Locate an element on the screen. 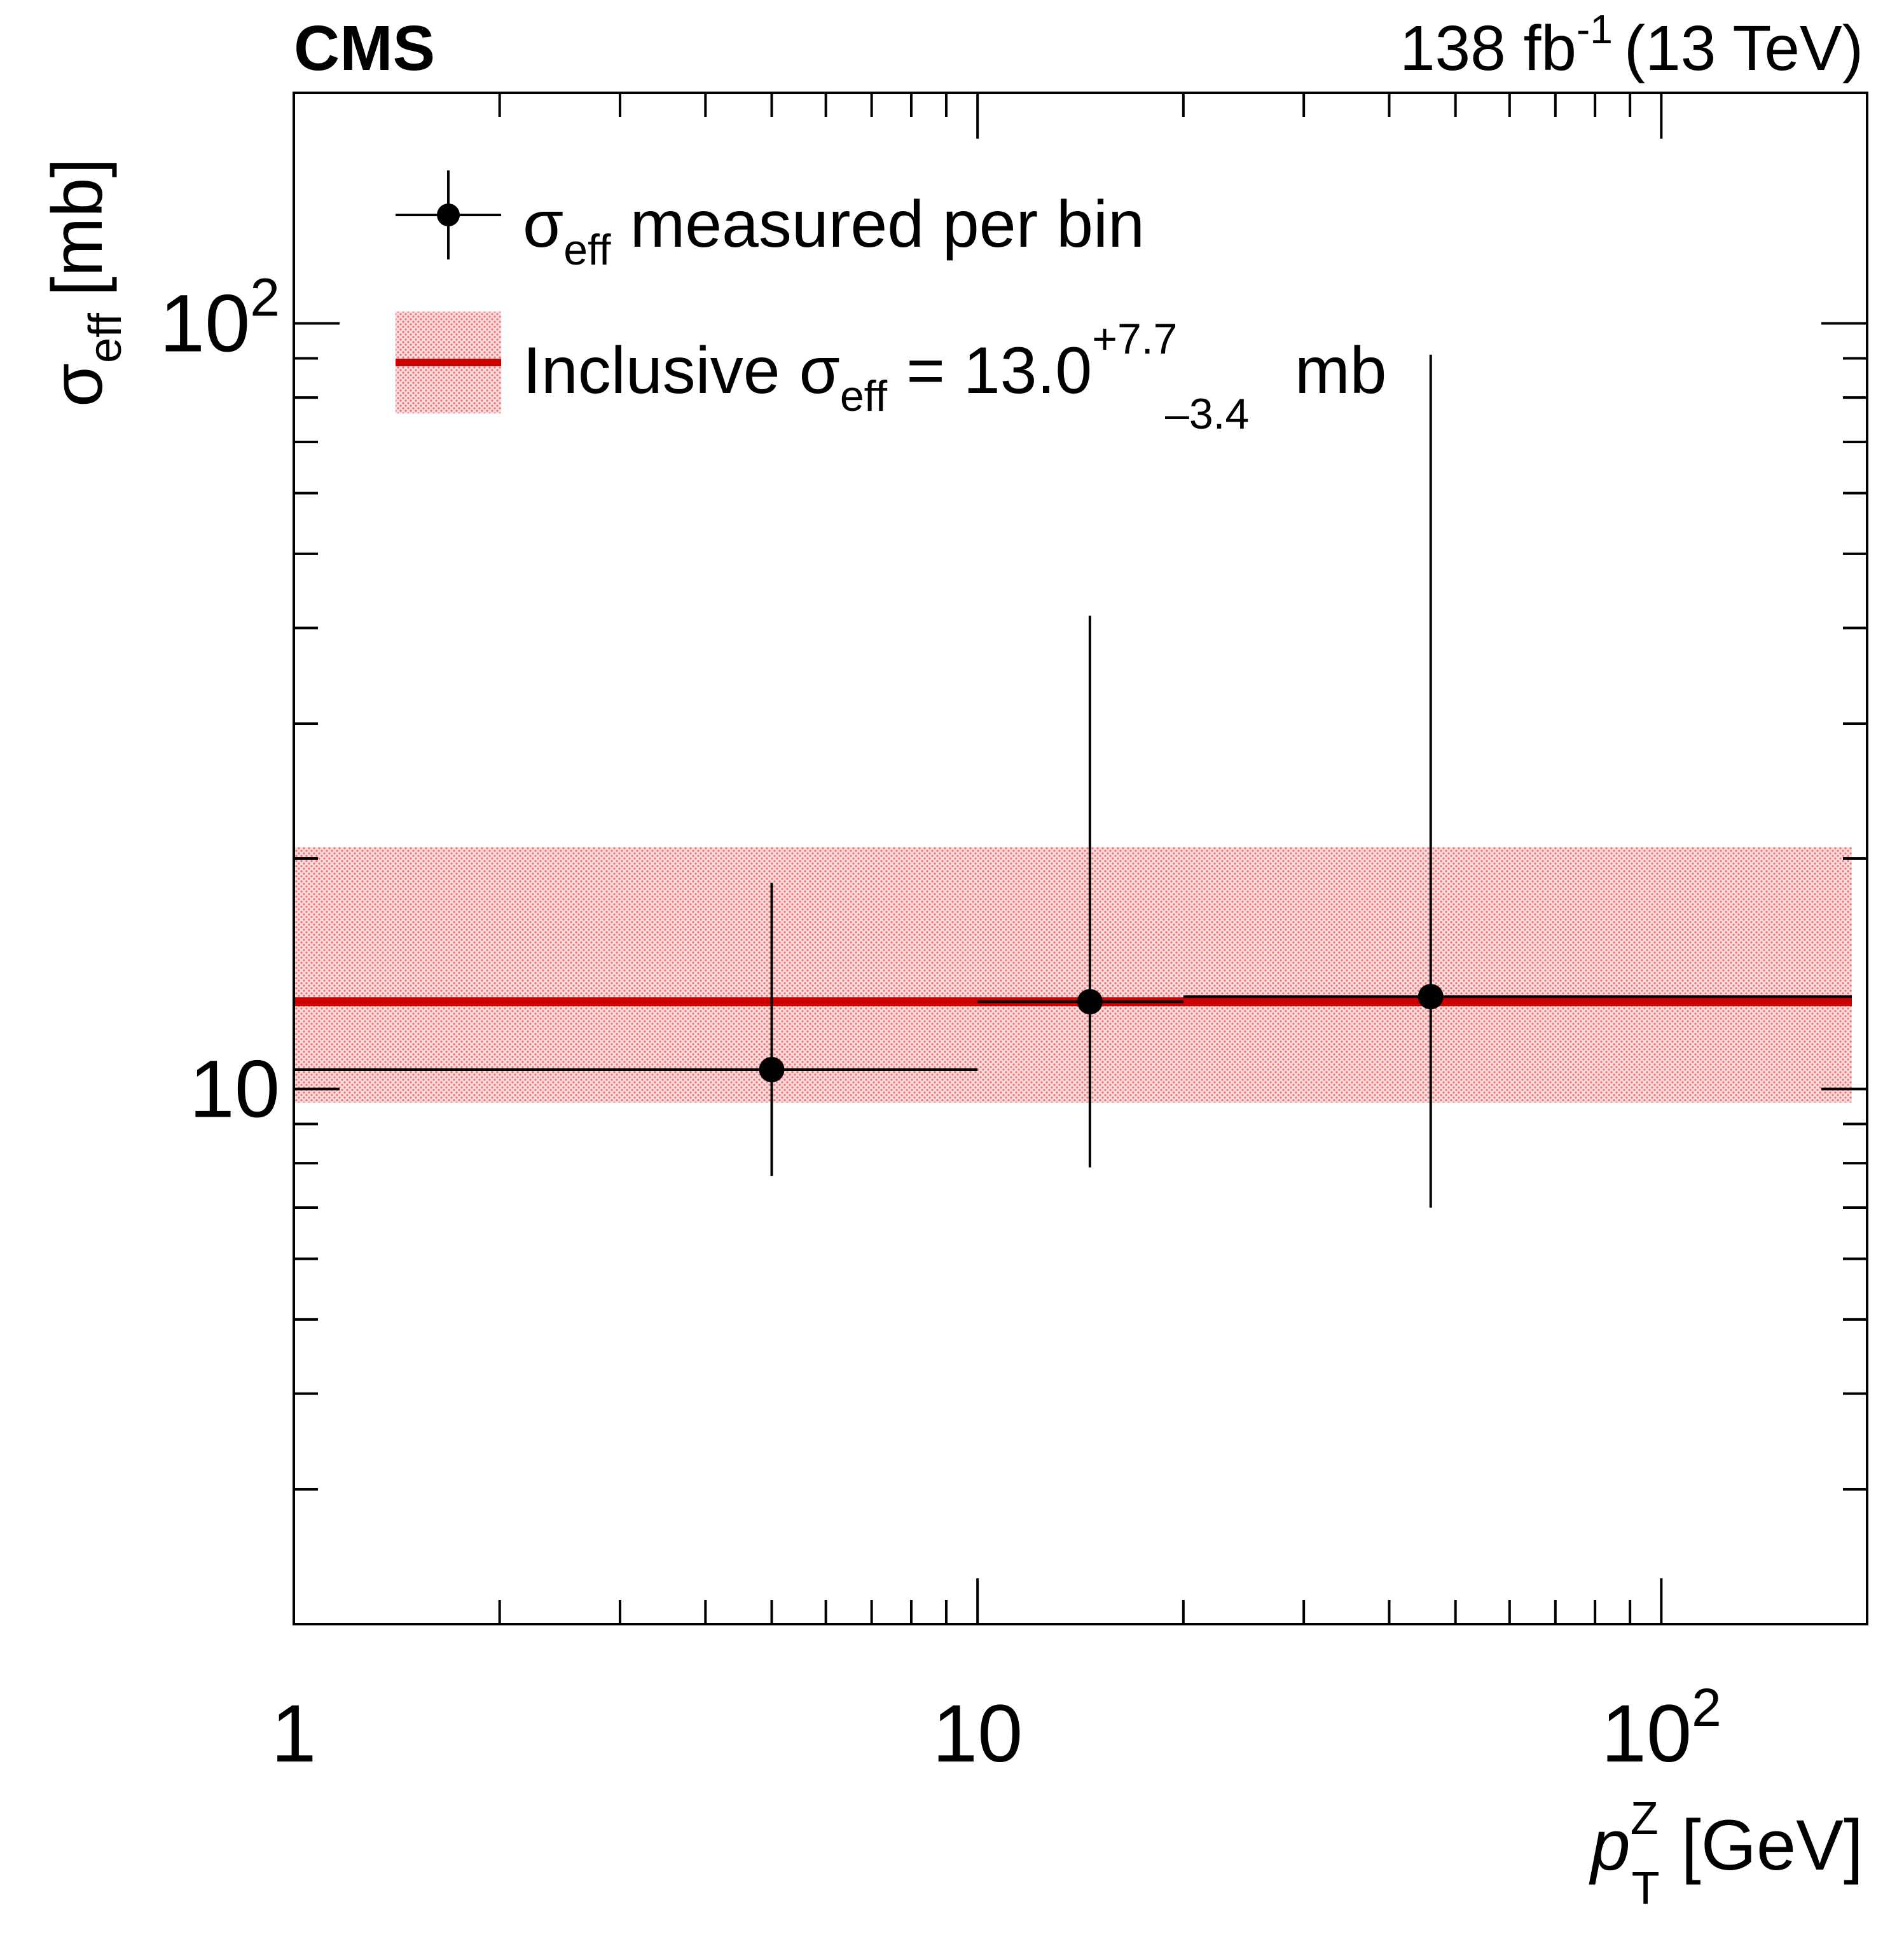 The width and height of the screenshot is (1904, 1937). legend-label-inclusive: Inclusive σeff = 13.0+7.7 –3.4 mb is located at coordinates (954, 376).